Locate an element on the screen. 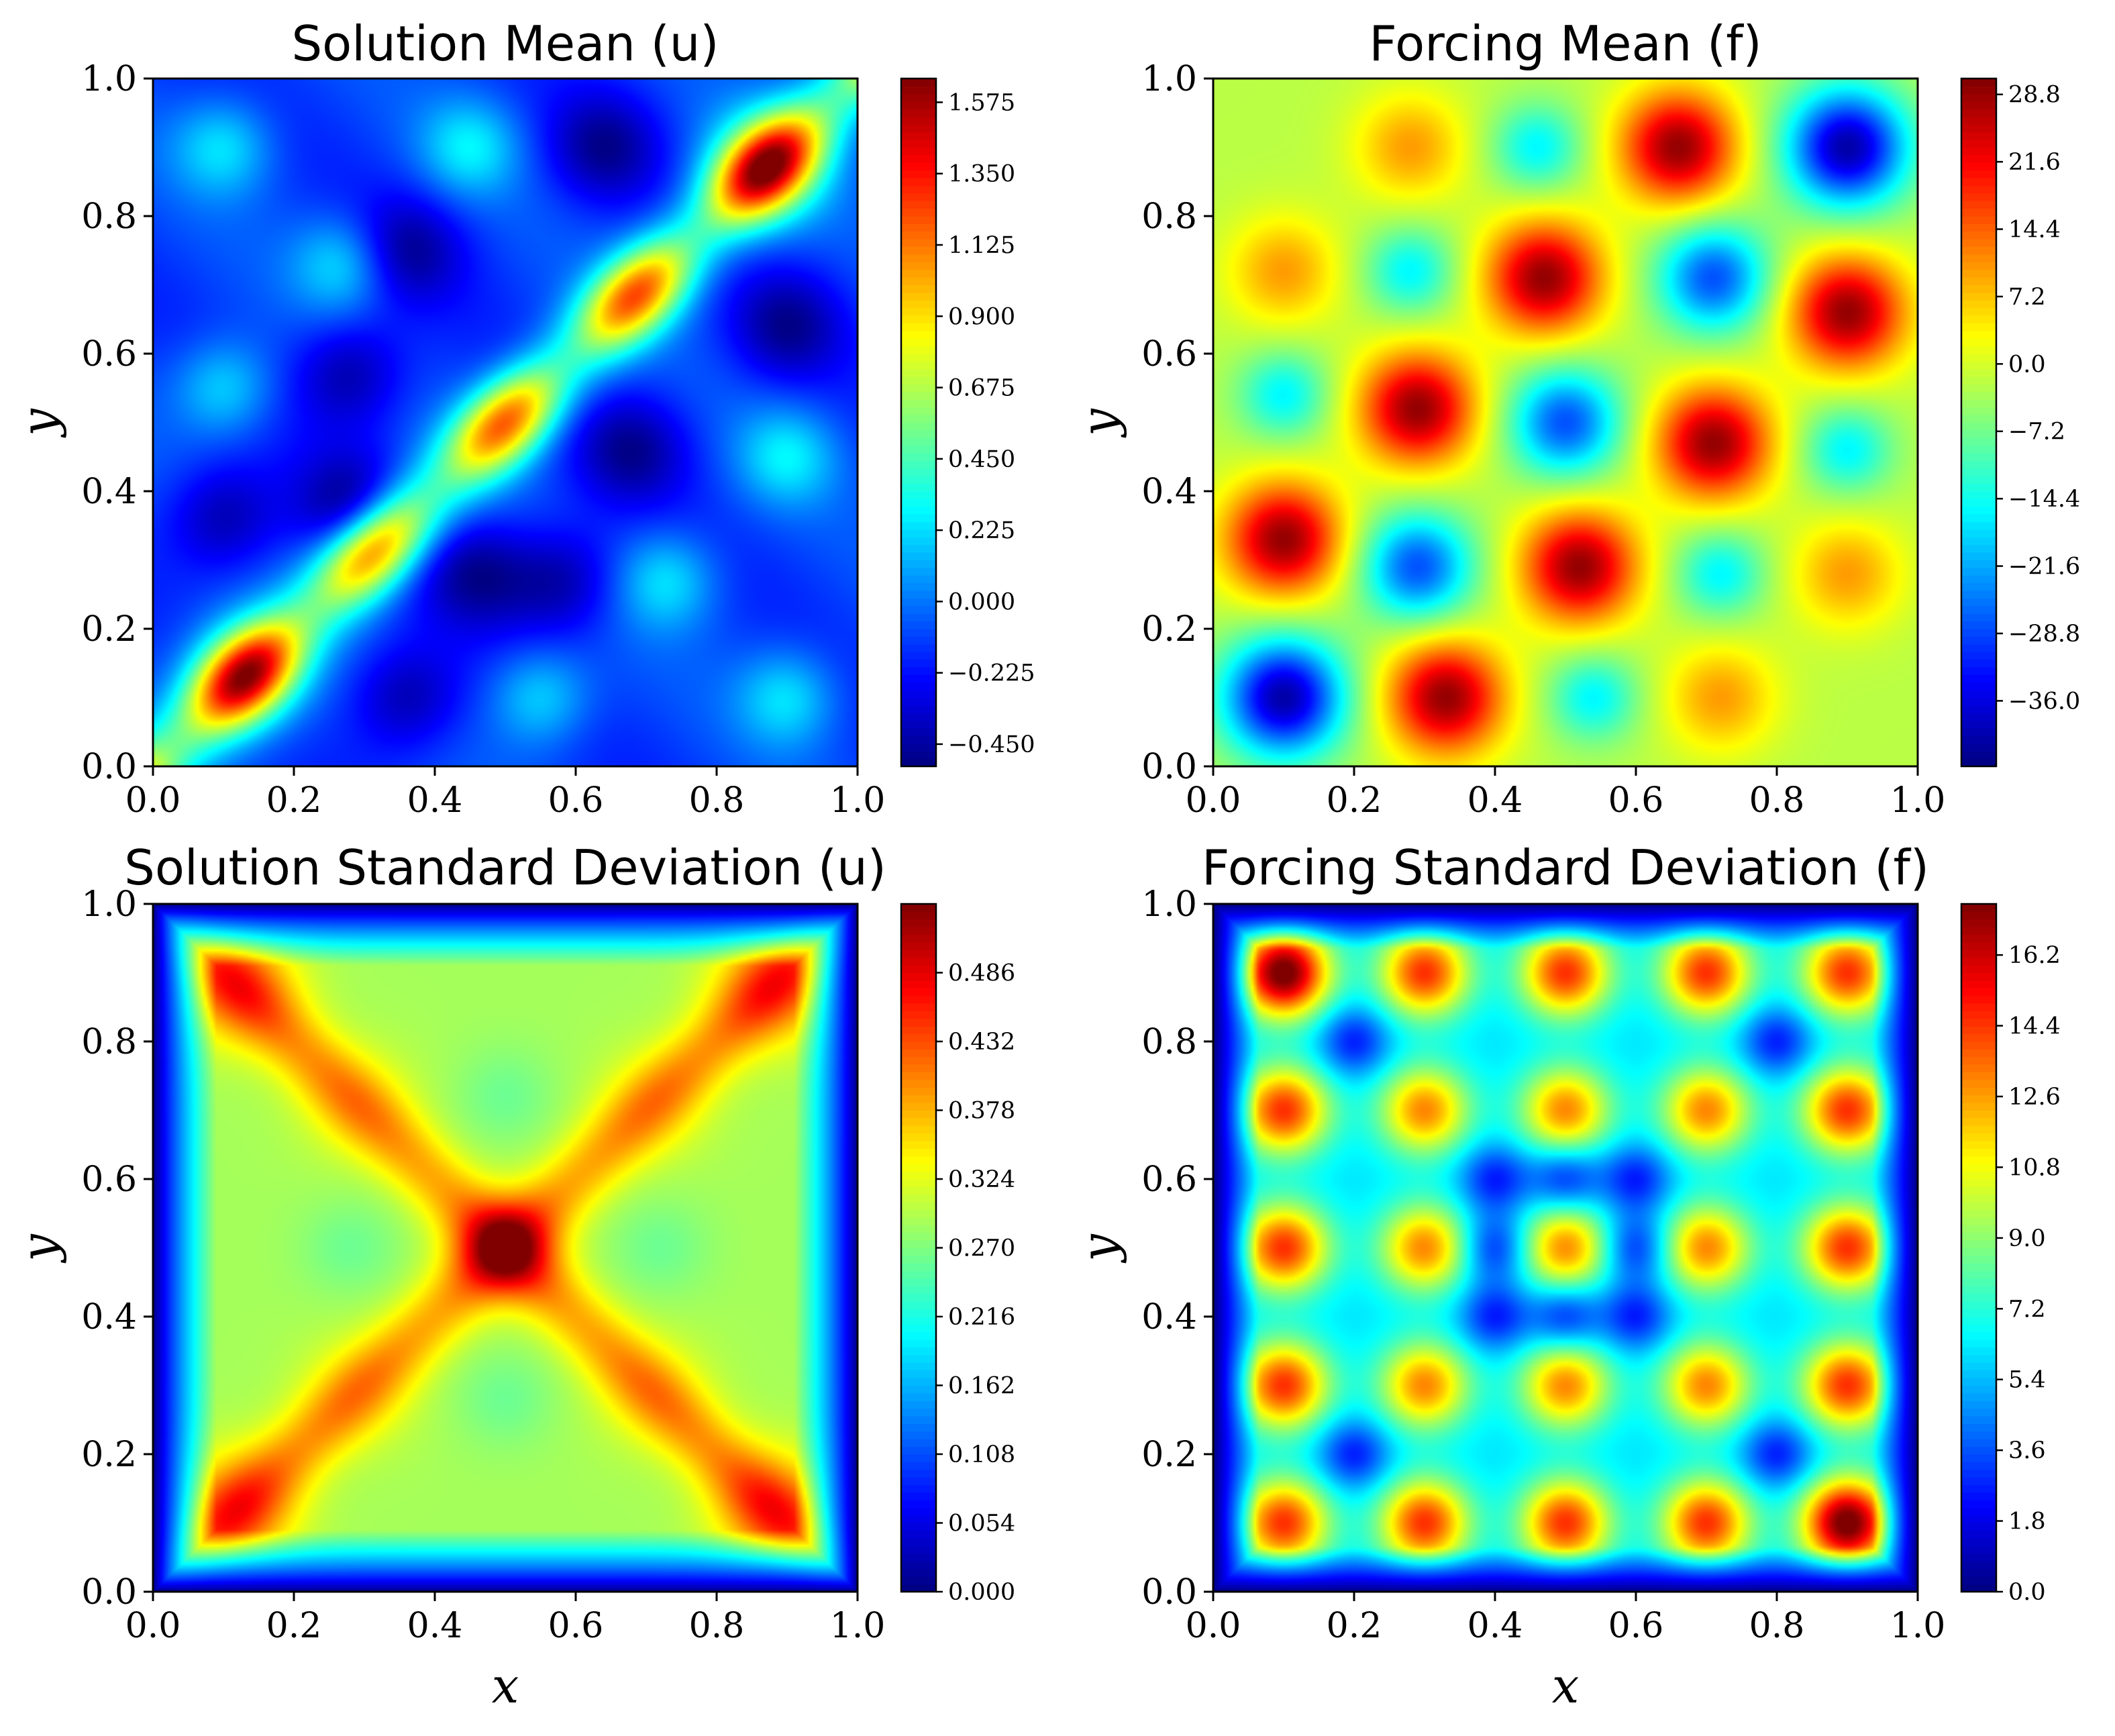  colorbar-tick-label: −36.0 is located at coordinates (2044, 702).